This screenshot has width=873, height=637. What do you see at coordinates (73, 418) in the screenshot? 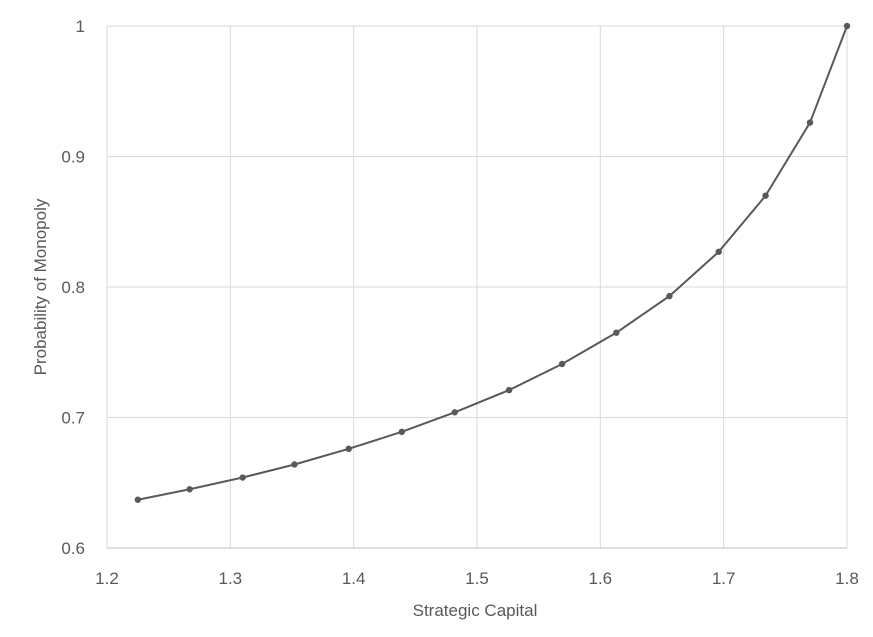
I see `y-tick-label: 0.7` at bounding box center [73, 418].